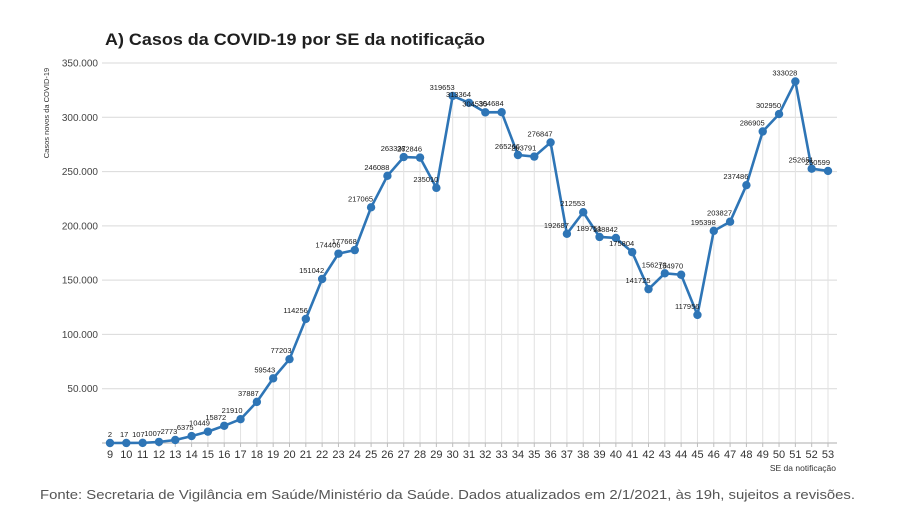 The width and height of the screenshot is (900, 520). I want to click on x-tick-label-22: 22, so click(322, 455).